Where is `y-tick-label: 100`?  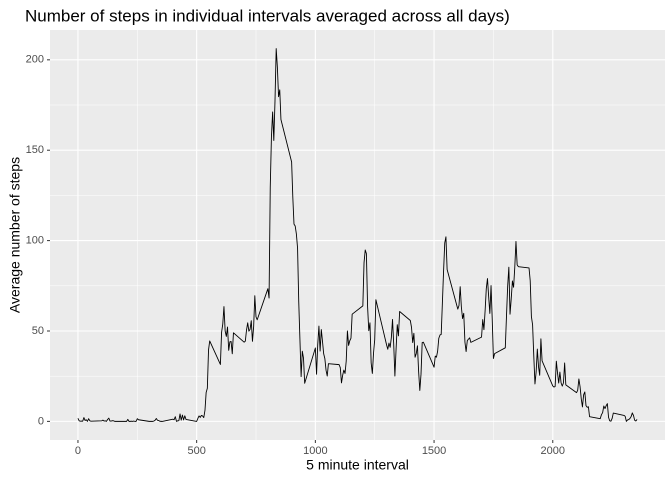
y-tick-label: 100 is located at coordinates (35, 241).